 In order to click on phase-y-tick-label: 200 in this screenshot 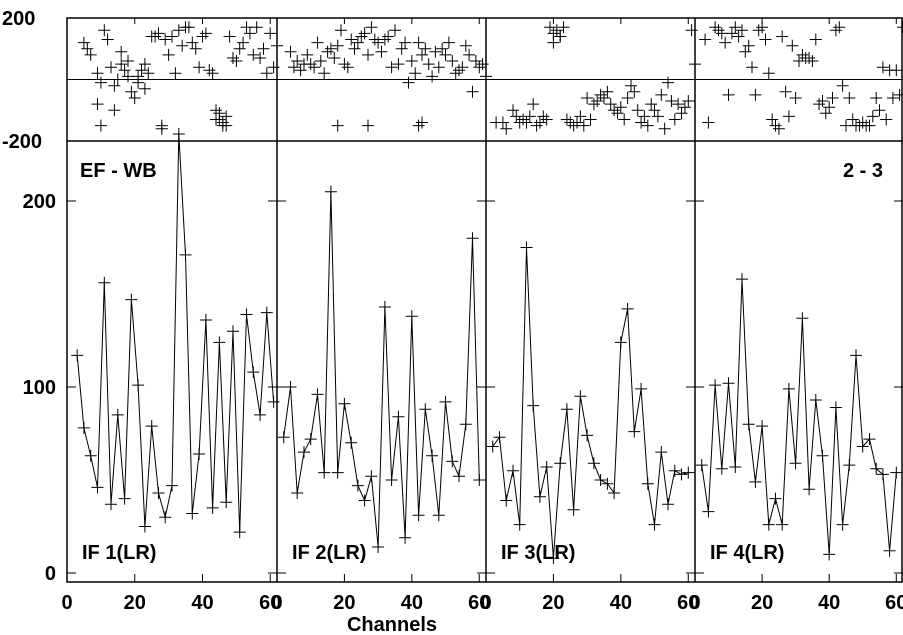, I will do `click(18, 19)`.